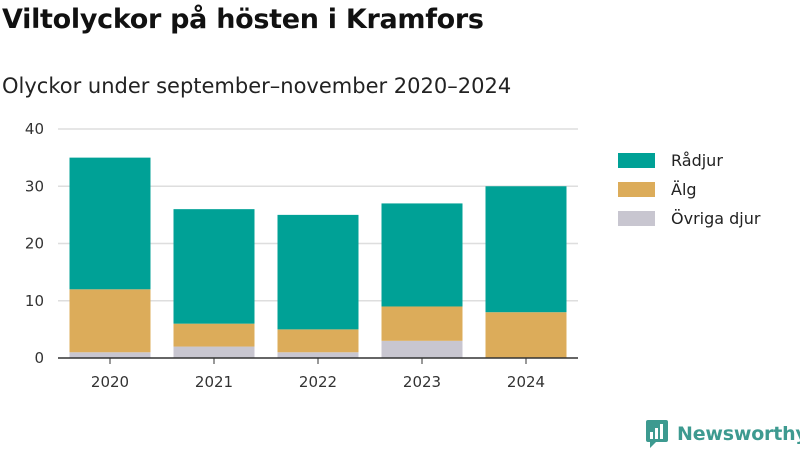 The height and width of the screenshot is (450, 800). Describe the element at coordinates (318, 272) in the screenshot. I see `bar-2022-rådjur` at that location.